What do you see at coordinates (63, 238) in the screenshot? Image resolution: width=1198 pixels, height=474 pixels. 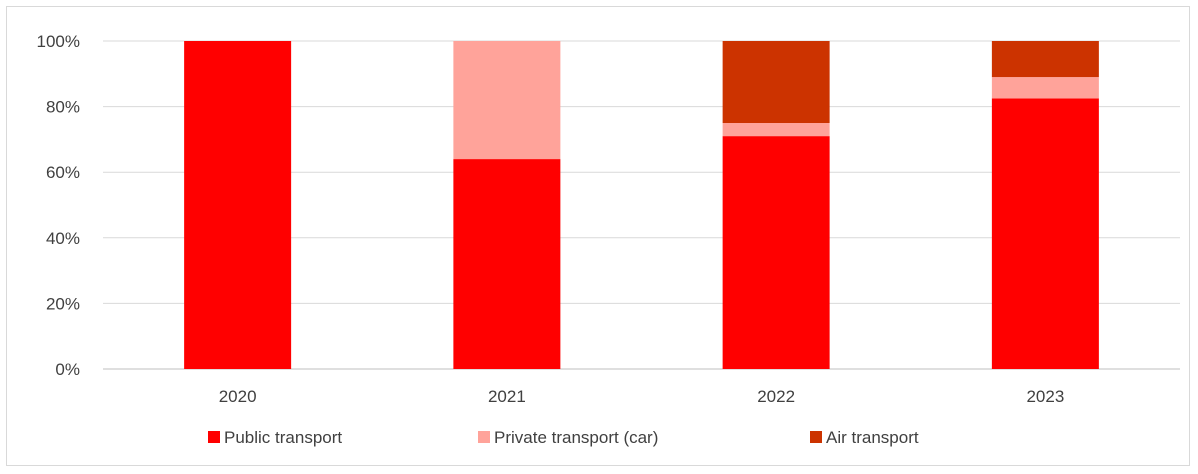 I see `y-tick-label: 40%` at bounding box center [63, 238].